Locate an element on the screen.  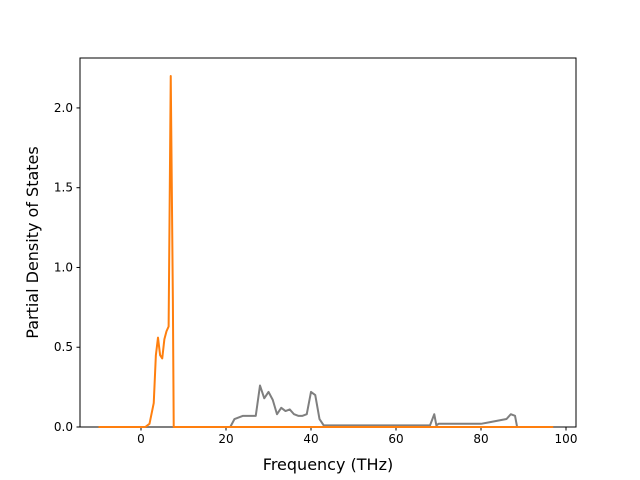
y-tick-label: 1.5 is located at coordinates (63, 188).